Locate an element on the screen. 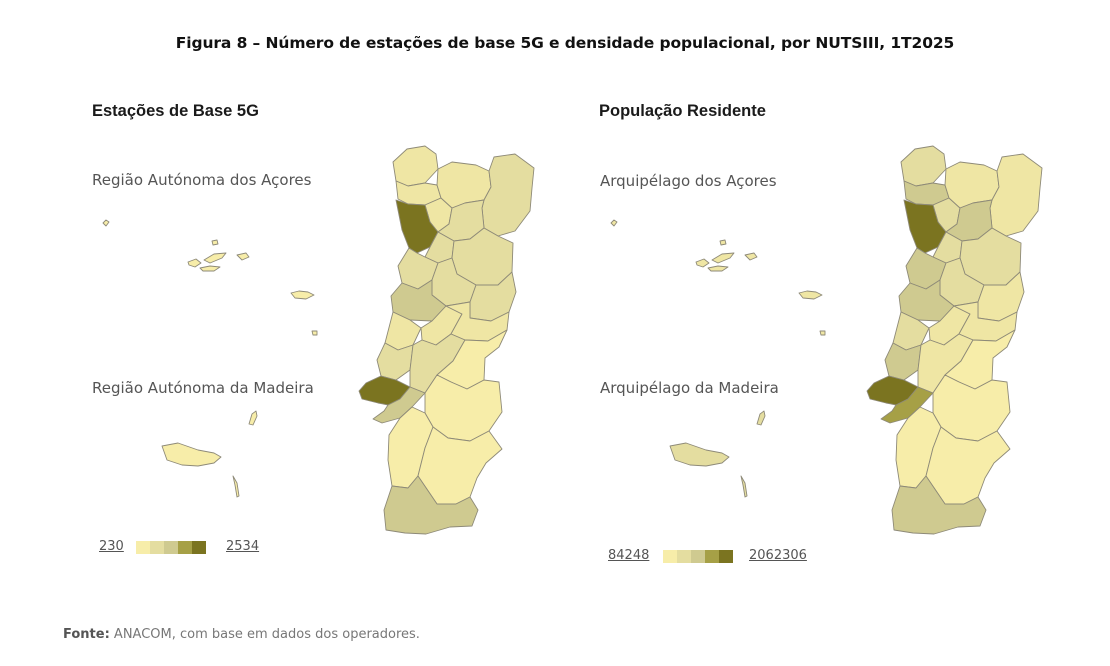 This screenshot has width=1110, height=666. region-terras is located at coordinates (1016, 195).